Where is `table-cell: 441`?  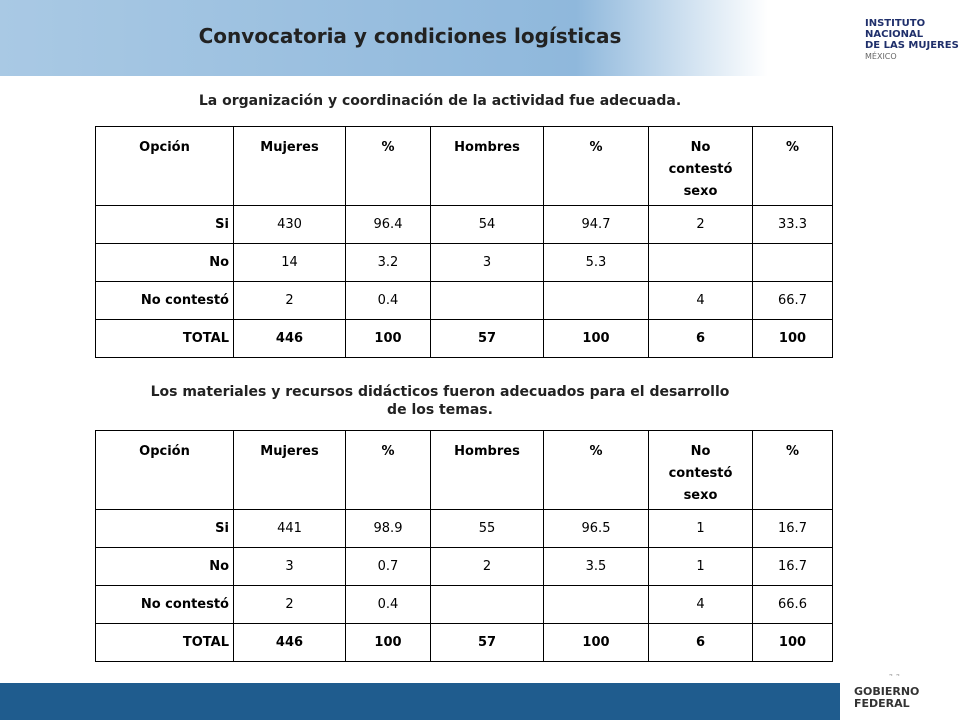 table-cell: 441 is located at coordinates (289, 528).